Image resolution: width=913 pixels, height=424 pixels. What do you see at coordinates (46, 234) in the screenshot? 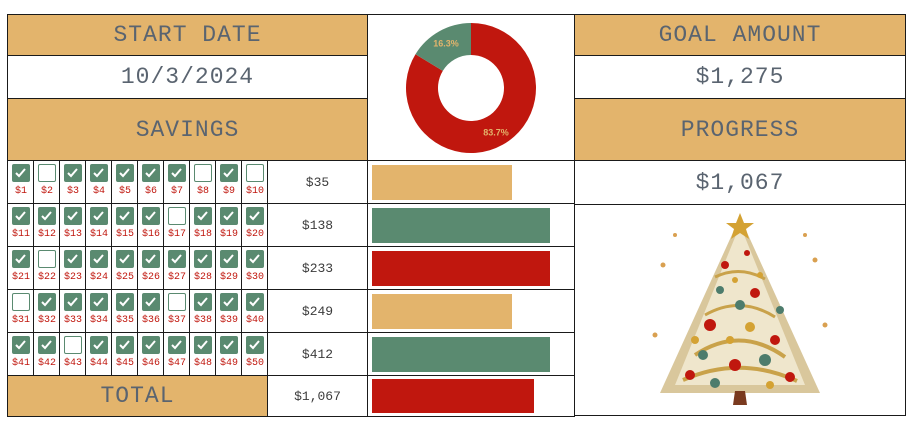
I see `cell-amount-label: $12` at bounding box center [46, 234].